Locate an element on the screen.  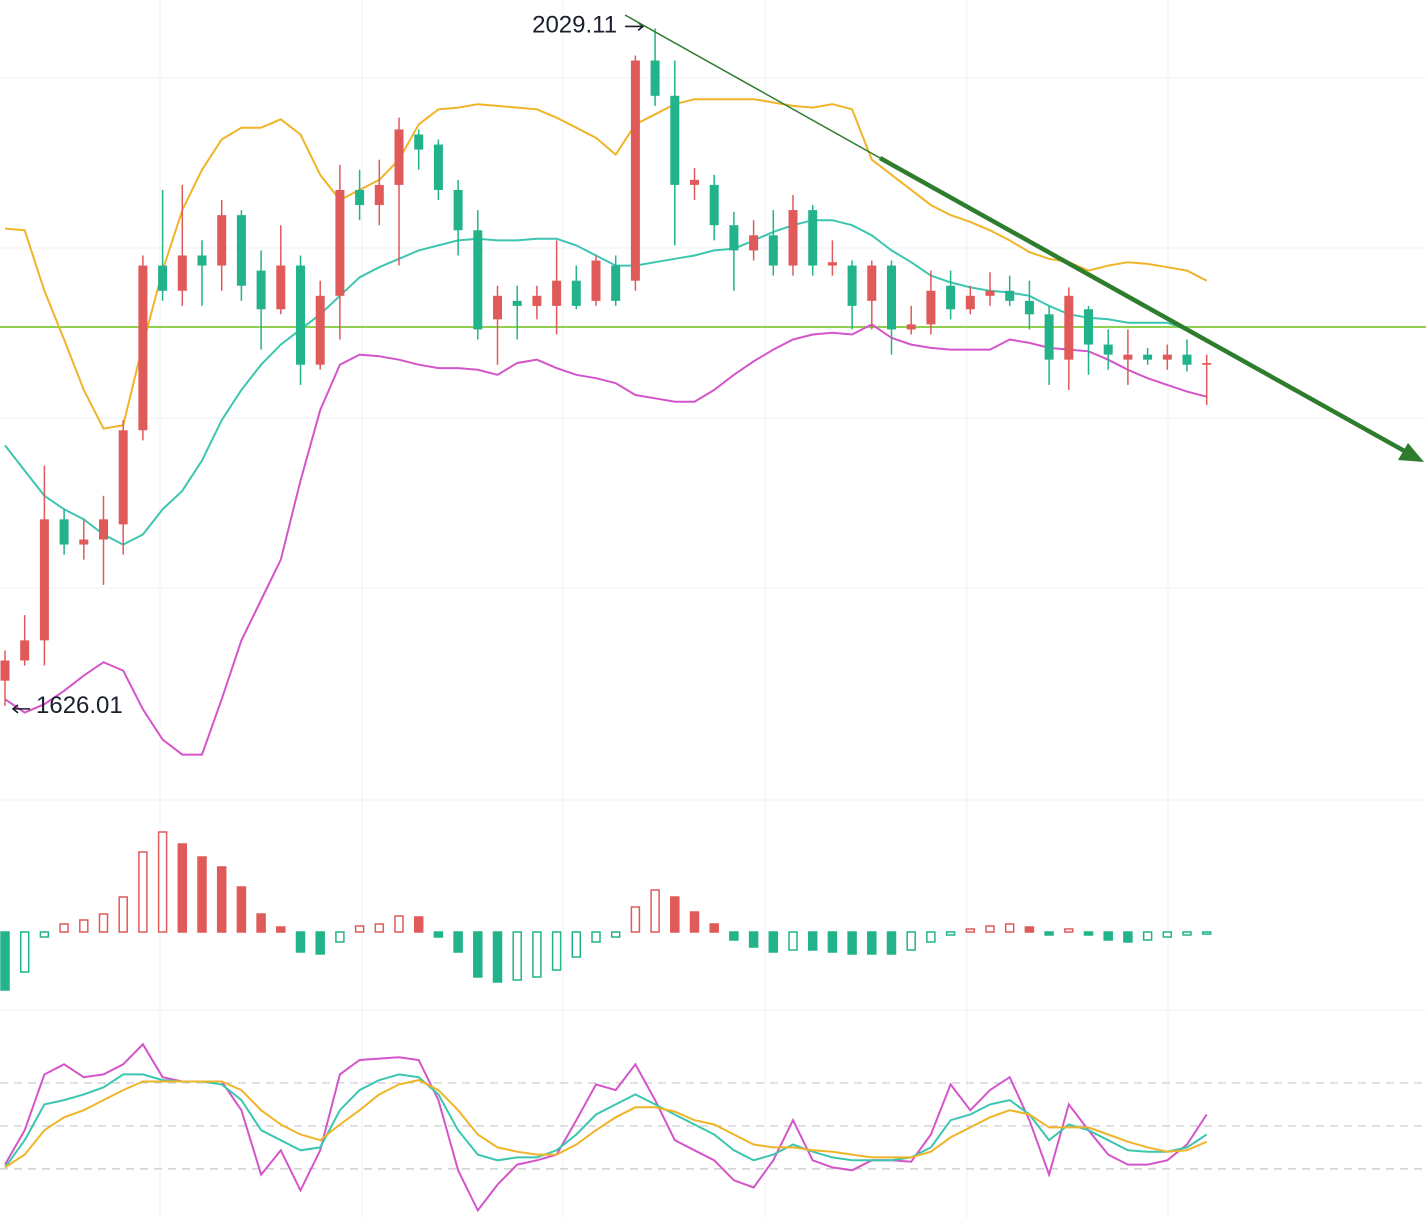
trend-line-thin is located at coordinates (752, 86).